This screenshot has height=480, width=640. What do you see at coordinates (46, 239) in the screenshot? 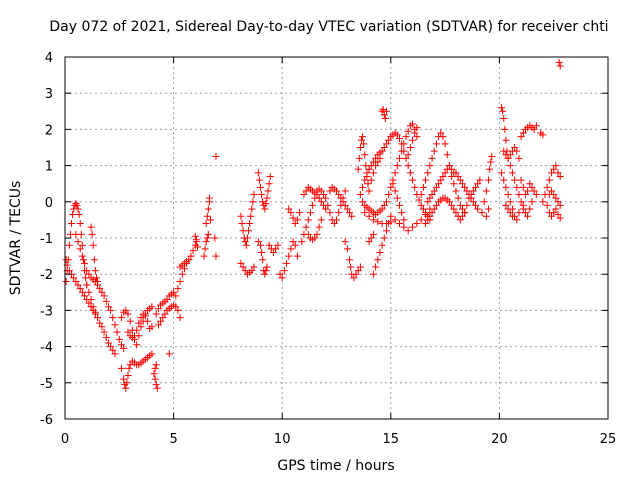
I see `y-tick-label: -1` at bounding box center [46, 239].